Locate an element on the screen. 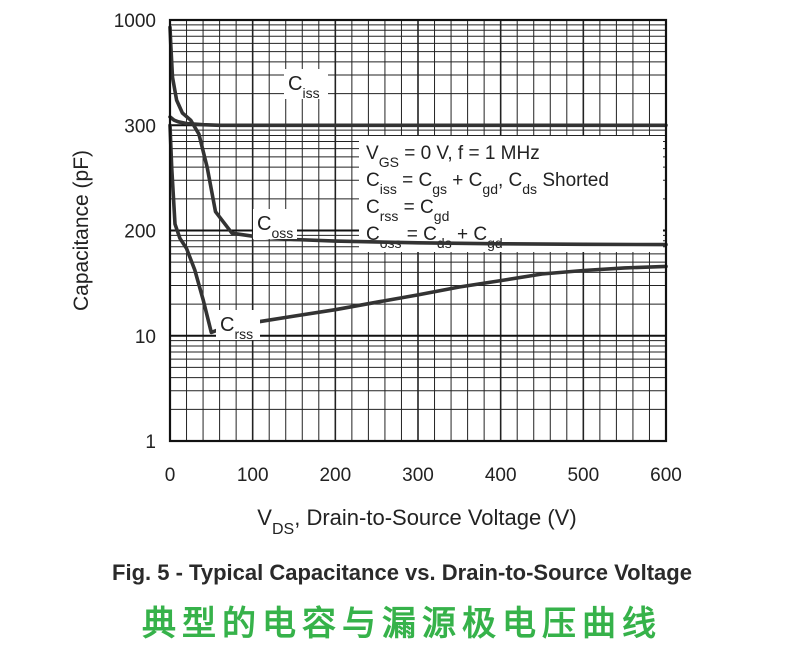  x-tick-label: 200 is located at coordinates (335, 475).